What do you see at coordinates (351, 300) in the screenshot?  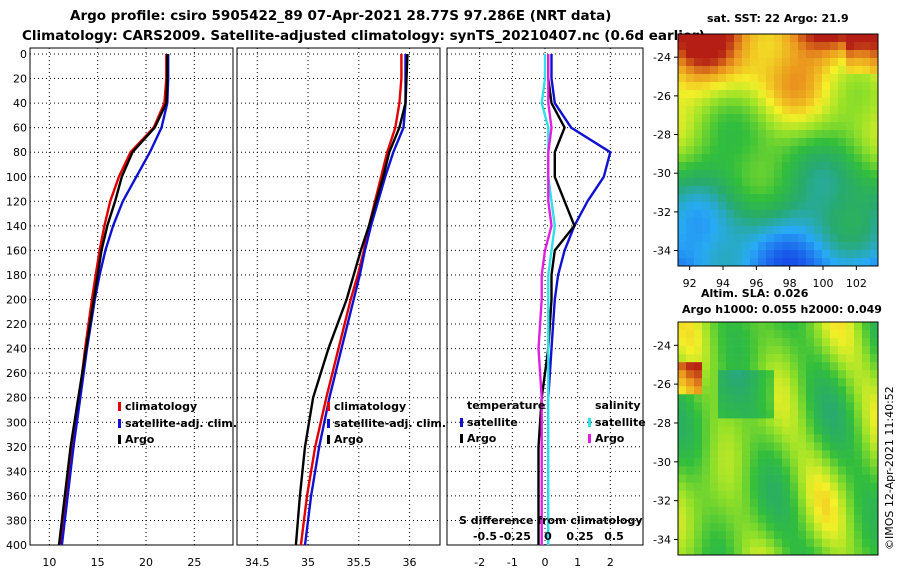 I see `series-line-climatology` at bounding box center [351, 300].